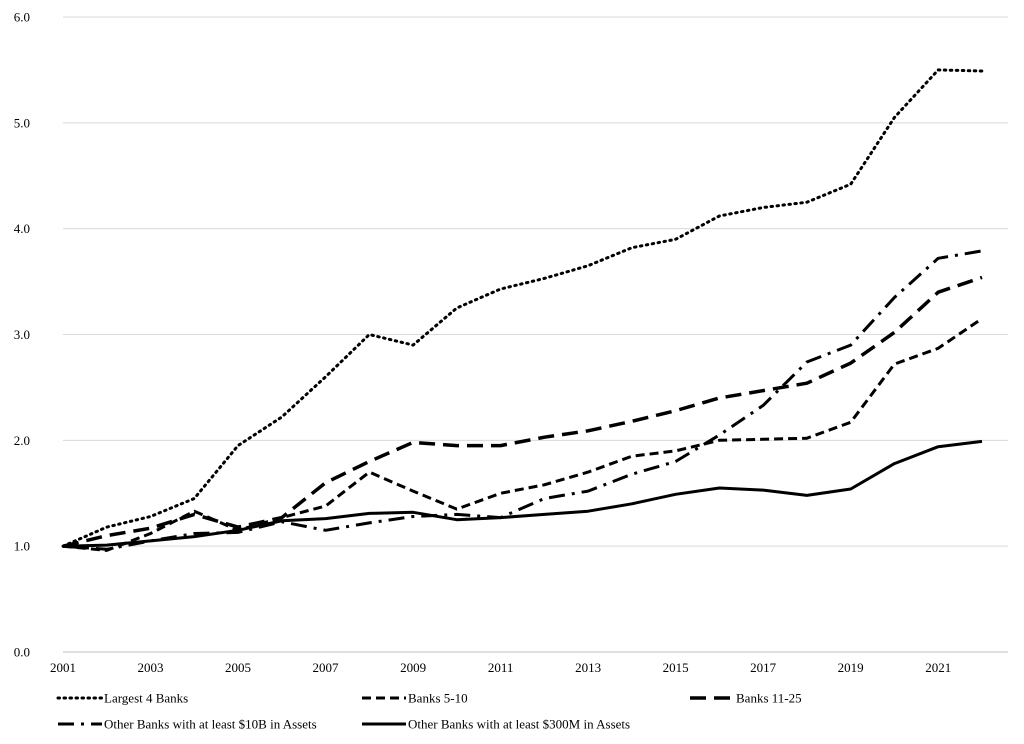 This screenshot has width=1024, height=744. Describe the element at coordinates (238, 667) in the screenshot. I see `x-tick-label: 2005` at that location.